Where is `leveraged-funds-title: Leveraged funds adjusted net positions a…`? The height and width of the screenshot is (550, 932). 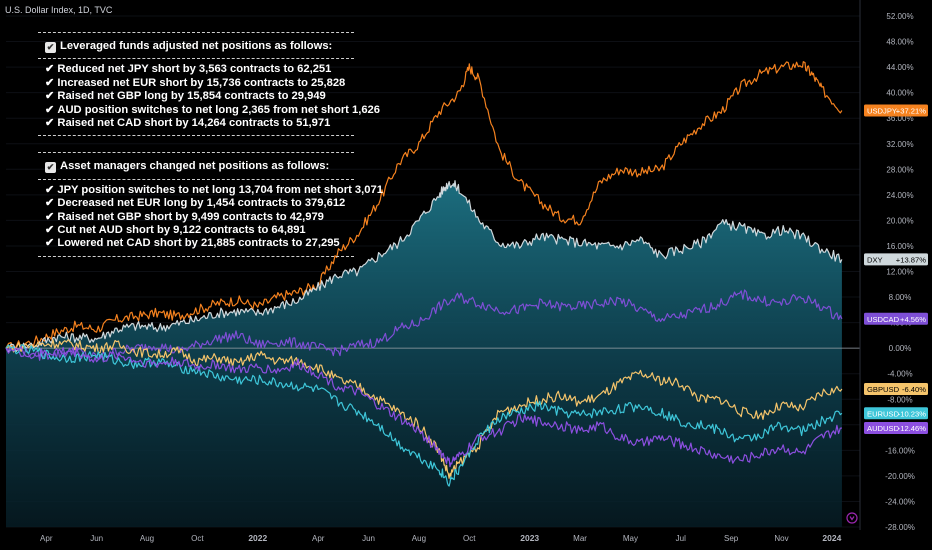
leveraged-funds-title: Leveraged funds adjusted net positions a… is located at coordinates (196, 46).